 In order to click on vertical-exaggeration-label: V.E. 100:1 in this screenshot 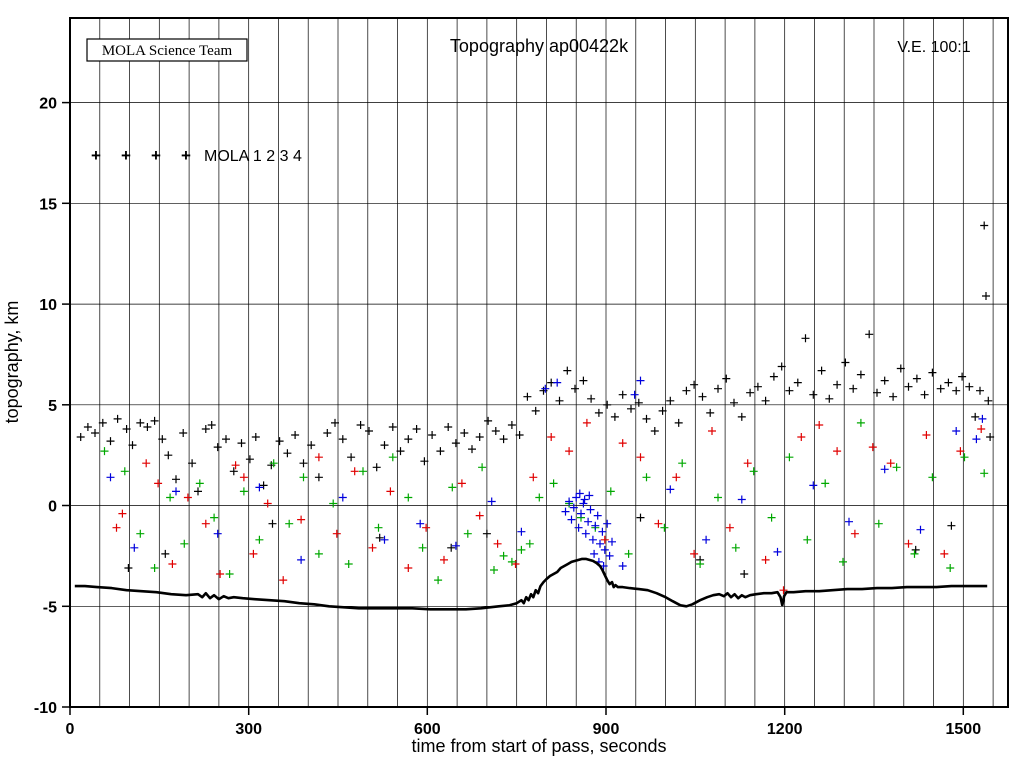, I will do `click(933, 47)`.